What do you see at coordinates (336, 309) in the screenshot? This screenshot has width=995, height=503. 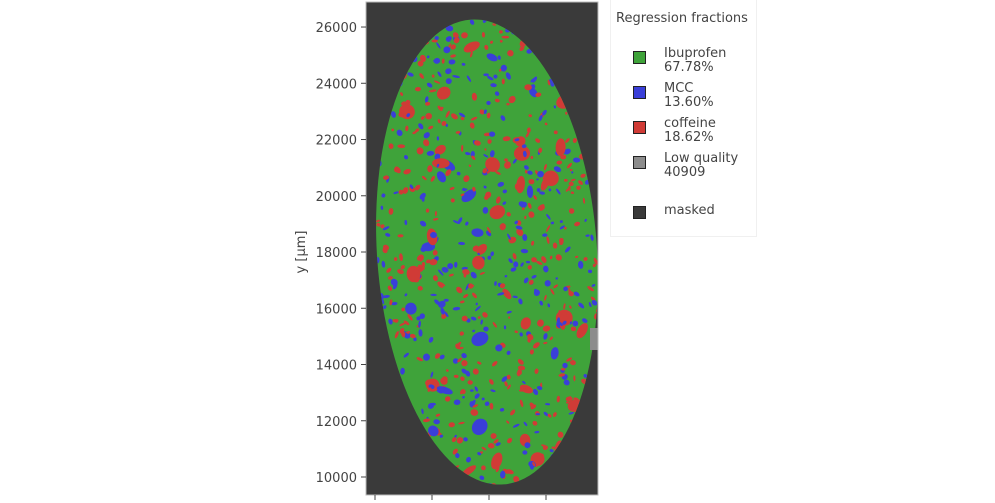 I see `y-tick-label: 16000` at bounding box center [336, 309].